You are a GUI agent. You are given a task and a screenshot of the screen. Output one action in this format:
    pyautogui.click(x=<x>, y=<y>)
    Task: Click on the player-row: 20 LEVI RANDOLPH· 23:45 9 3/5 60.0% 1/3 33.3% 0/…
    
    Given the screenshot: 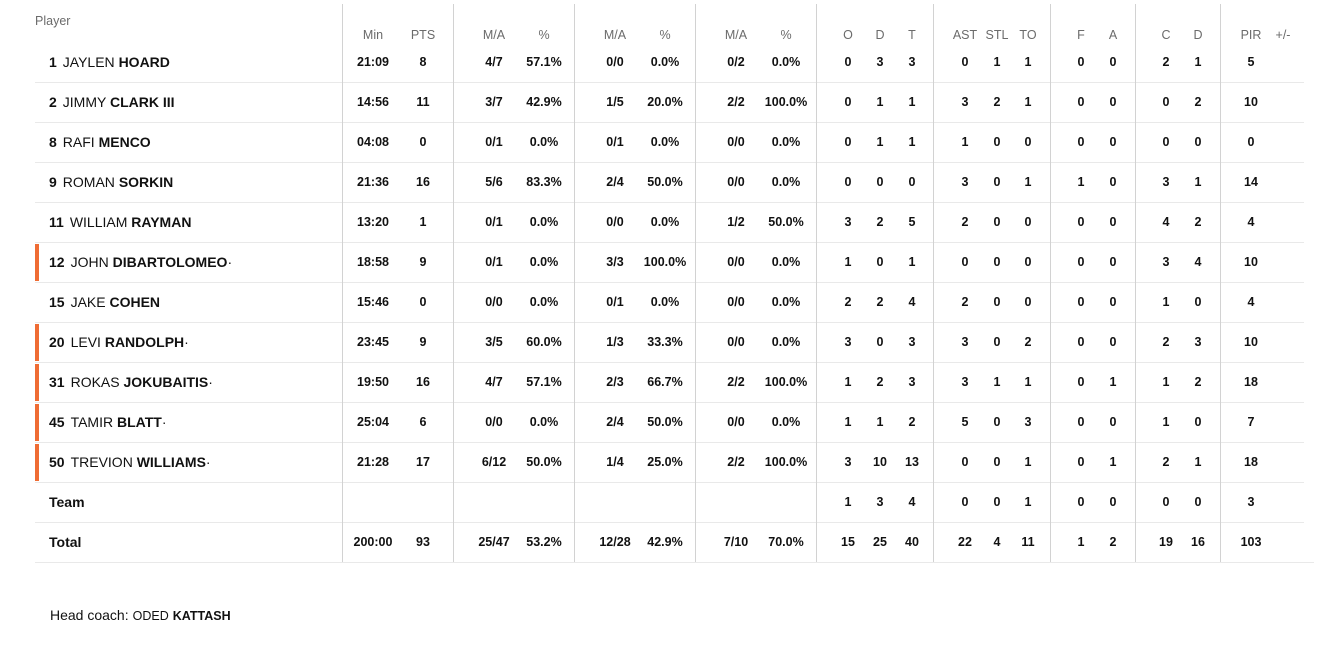 What is the action you would take?
    pyautogui.click(x=669, y=342)
    